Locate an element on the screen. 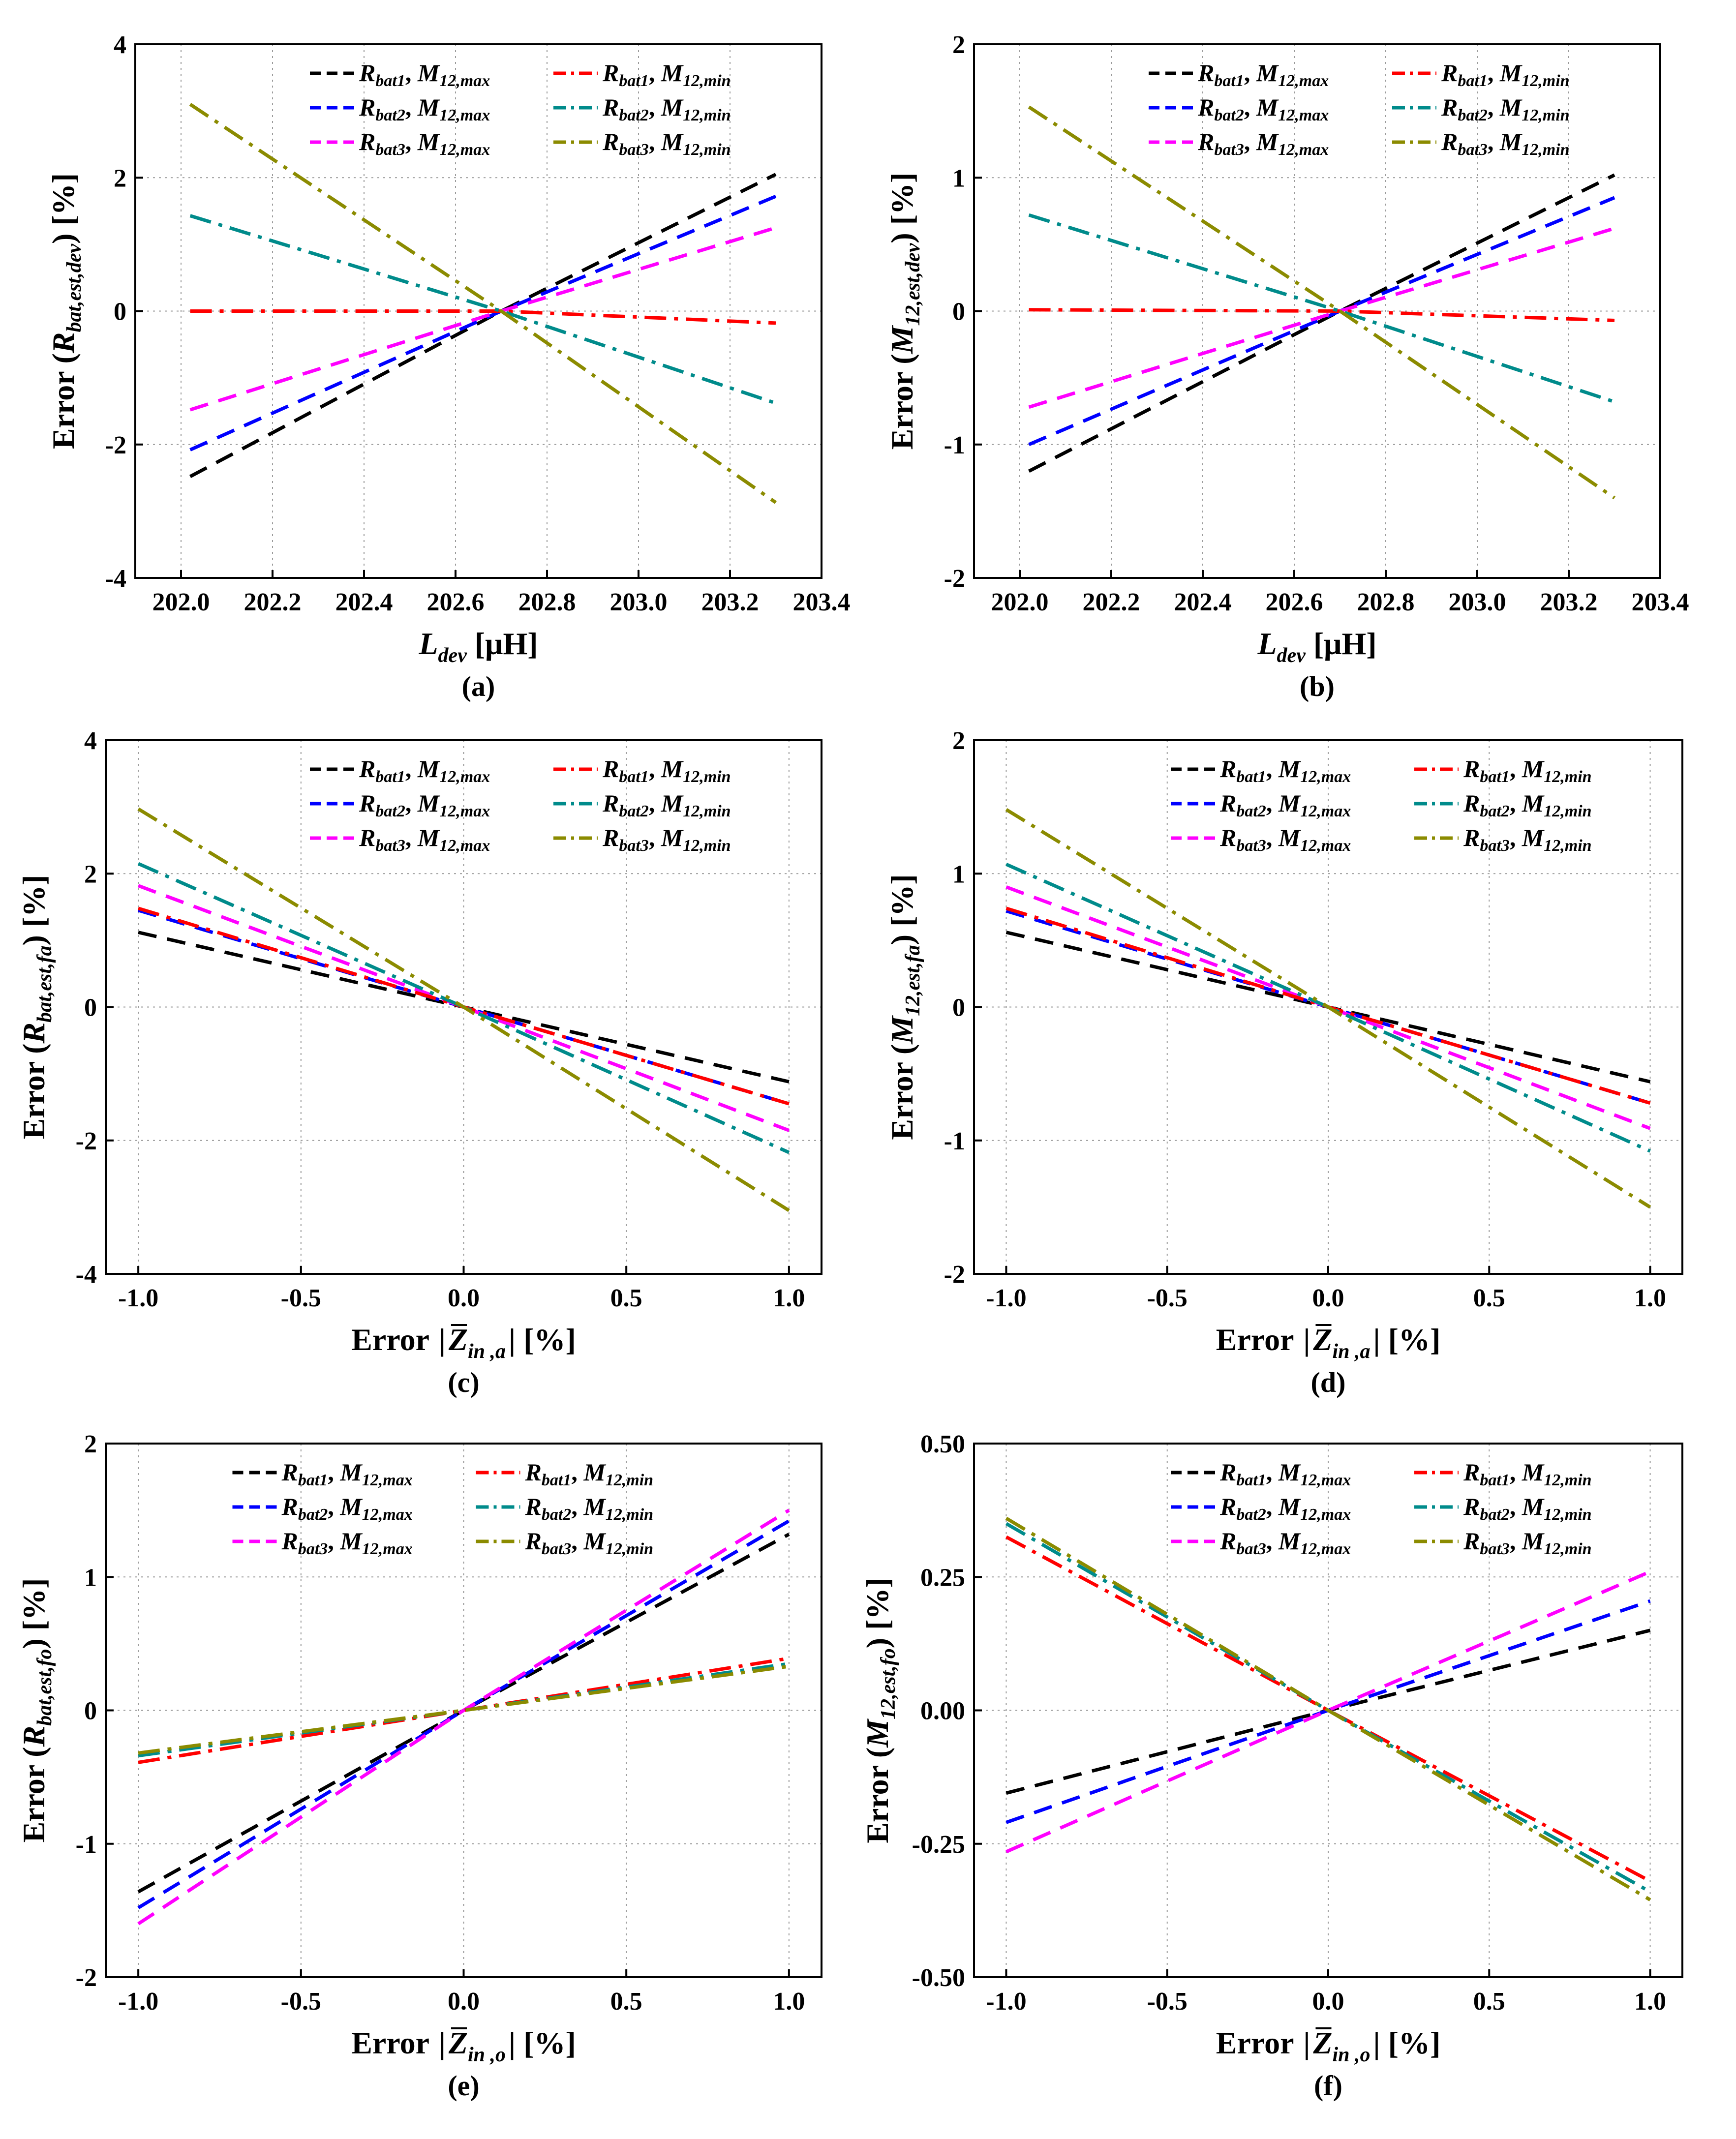  x-tick-label: 202.2 is located at coordinates (1111, 602).